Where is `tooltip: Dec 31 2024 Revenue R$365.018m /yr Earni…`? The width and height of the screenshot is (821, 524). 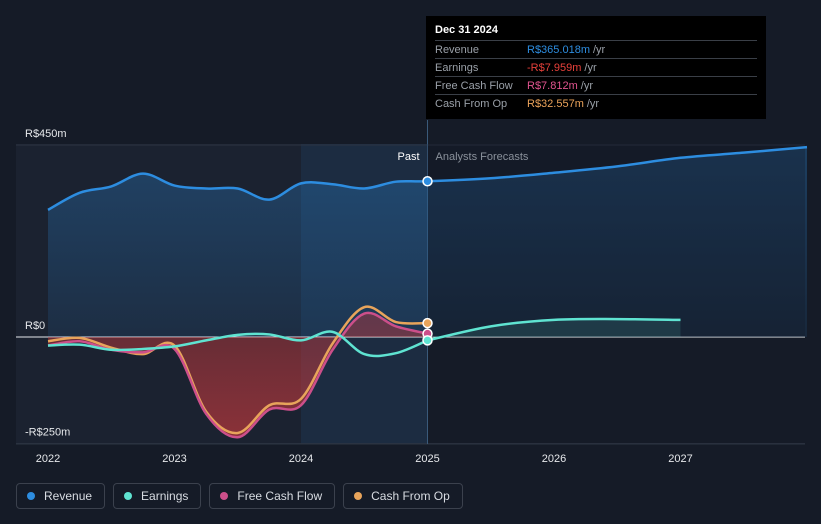
tooltip: Dec 31 2024 Revenue R$365.018m /yr Earni… is located at coordinates (596, 67).